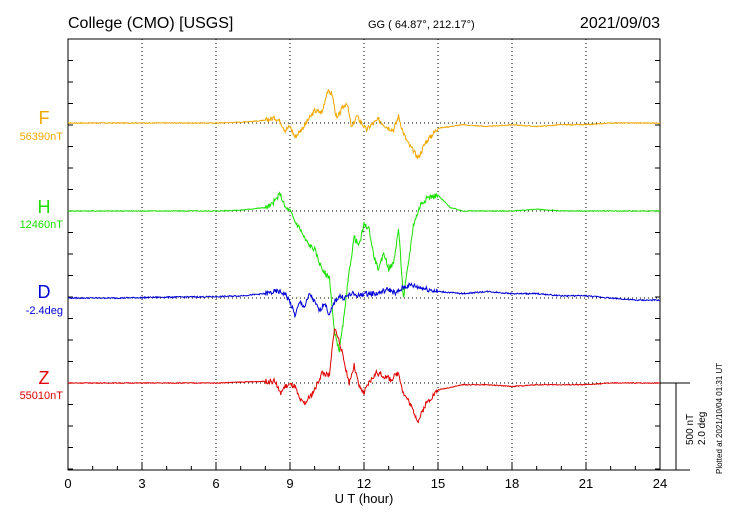  I want to click on x-axis-label: U T (hour), so click(364, 498).